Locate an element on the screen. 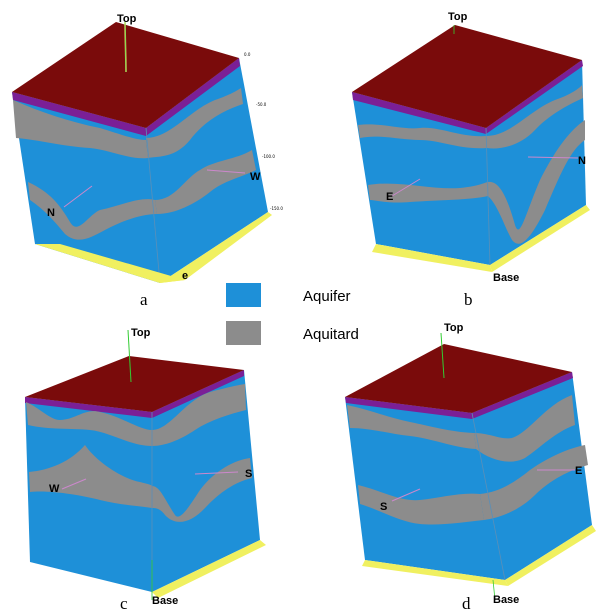 The height and width of the screenshot is (609, 600). panel-d-top-label: Top is located at coordinates (454, 328).